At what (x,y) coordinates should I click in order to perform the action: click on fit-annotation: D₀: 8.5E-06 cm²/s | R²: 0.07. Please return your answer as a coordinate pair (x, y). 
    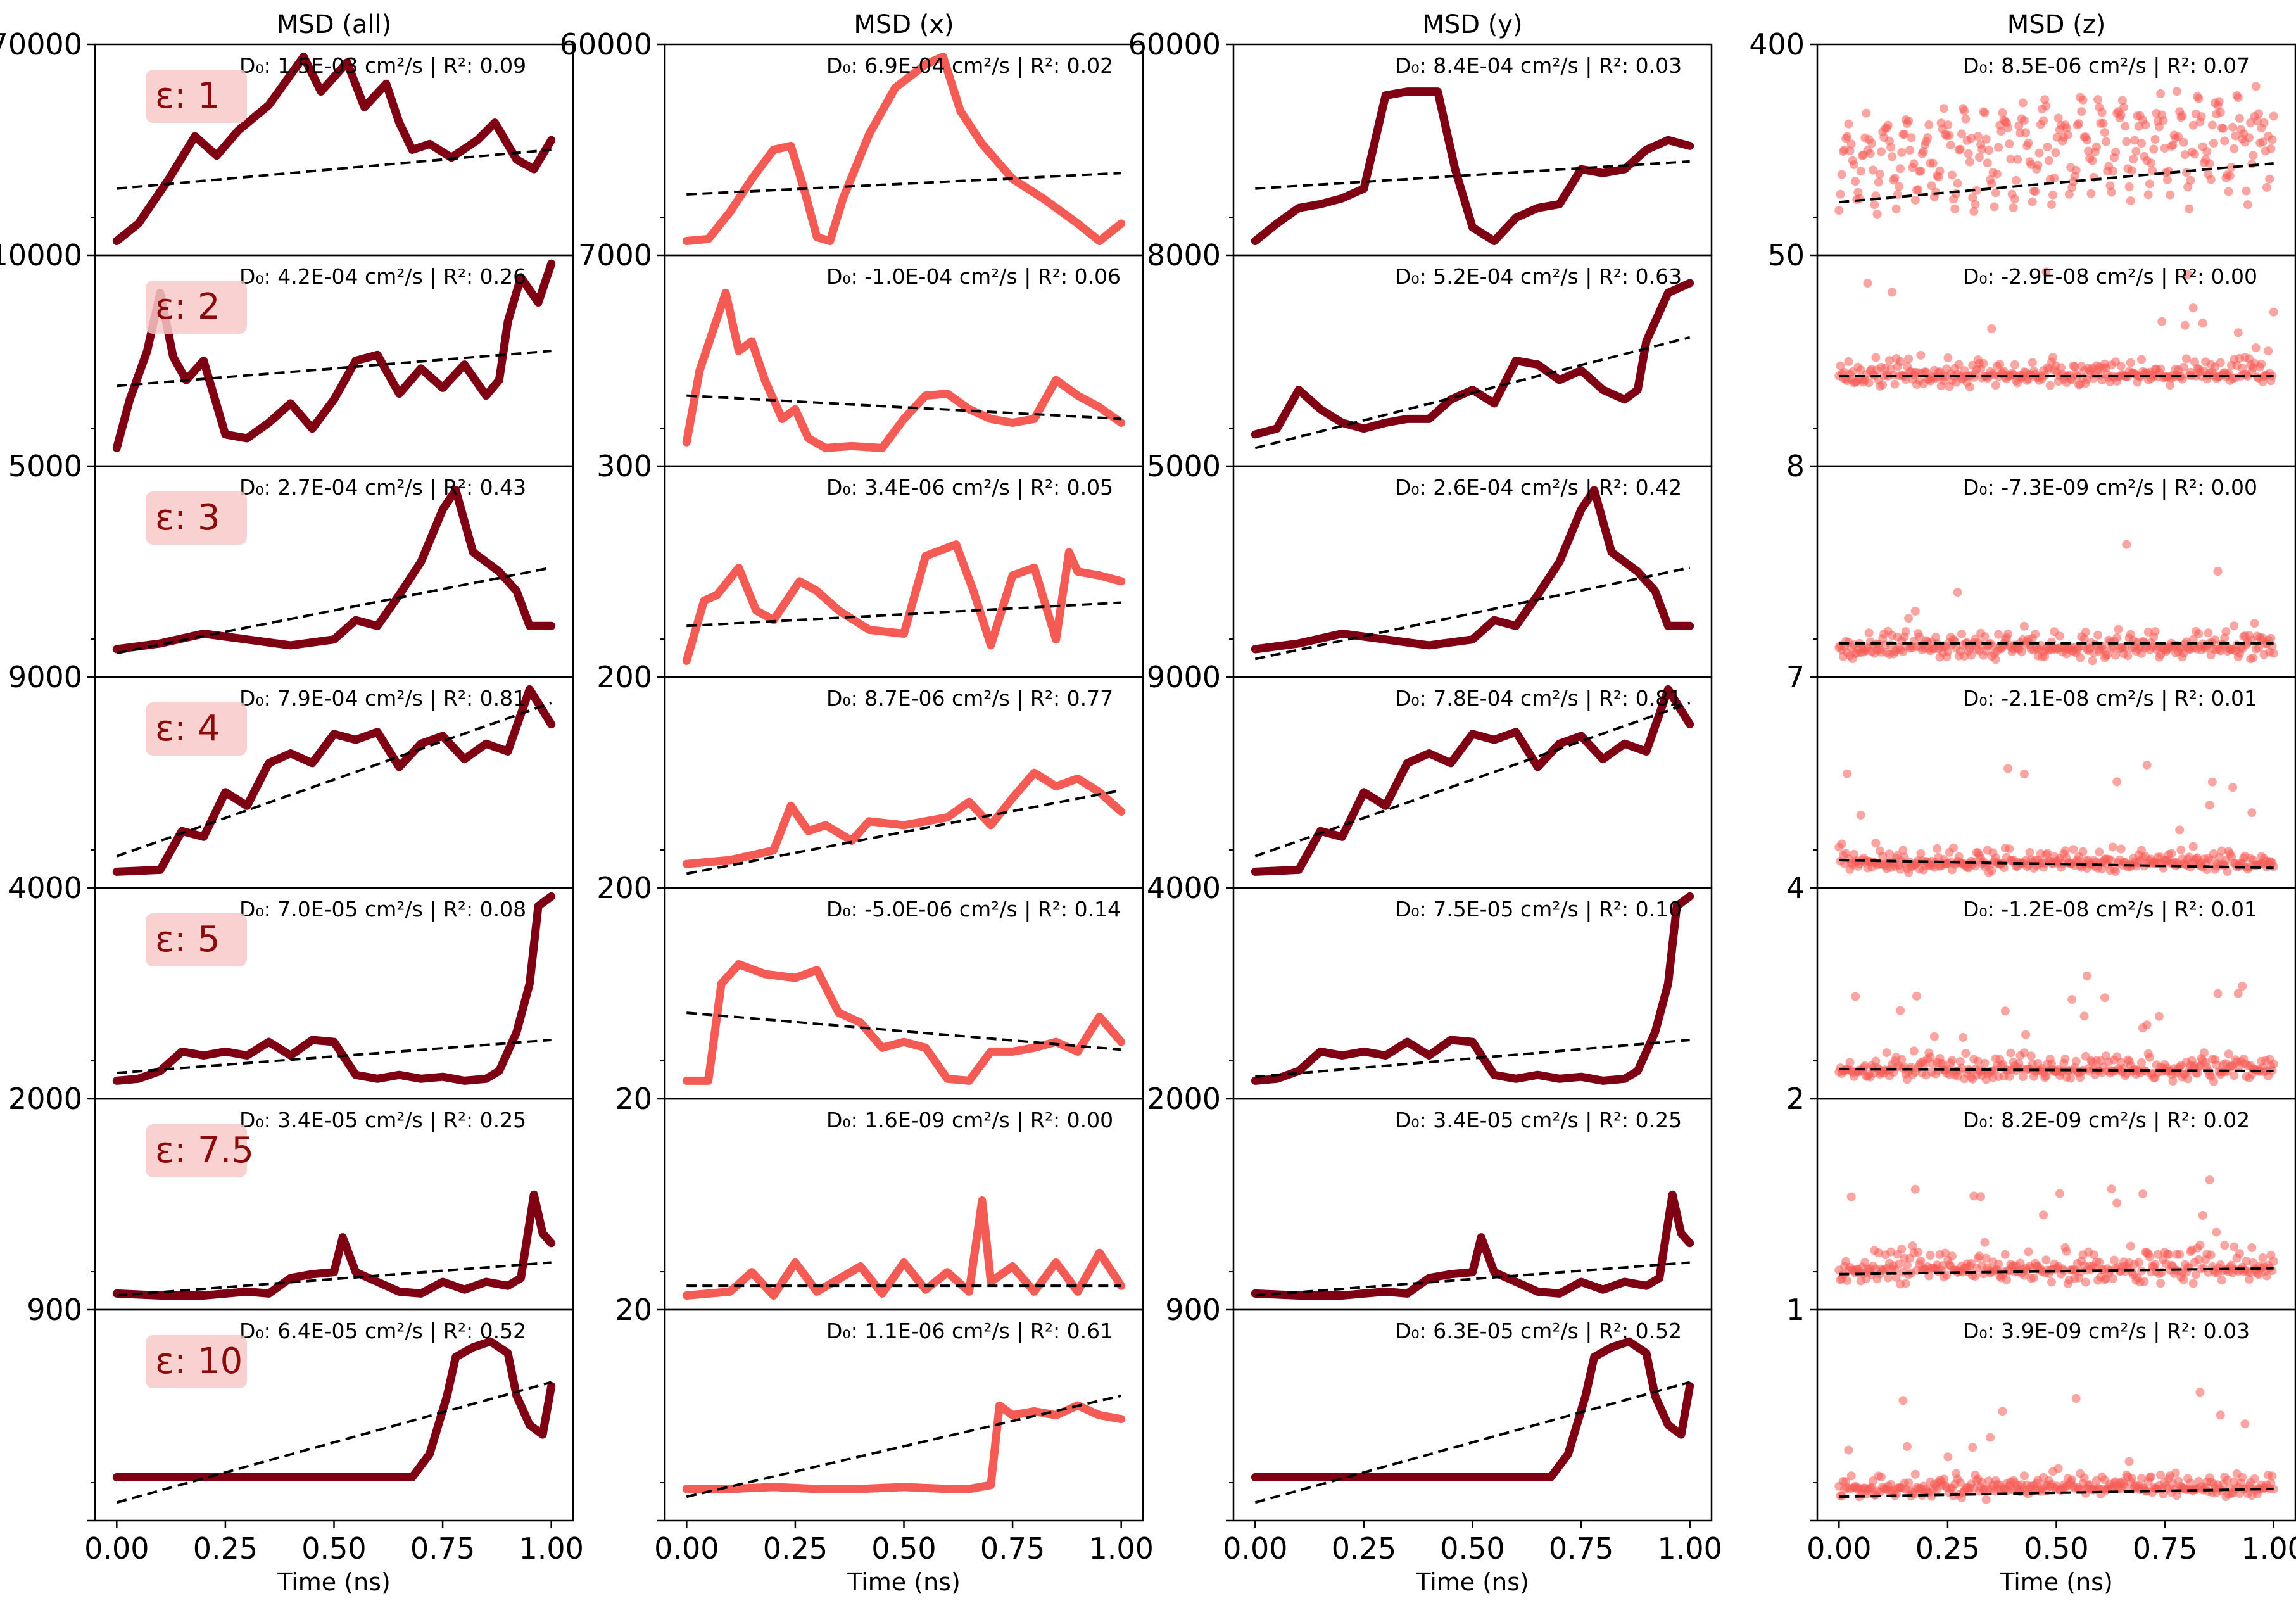
    Looking at the image, I should click on (2106, 65).